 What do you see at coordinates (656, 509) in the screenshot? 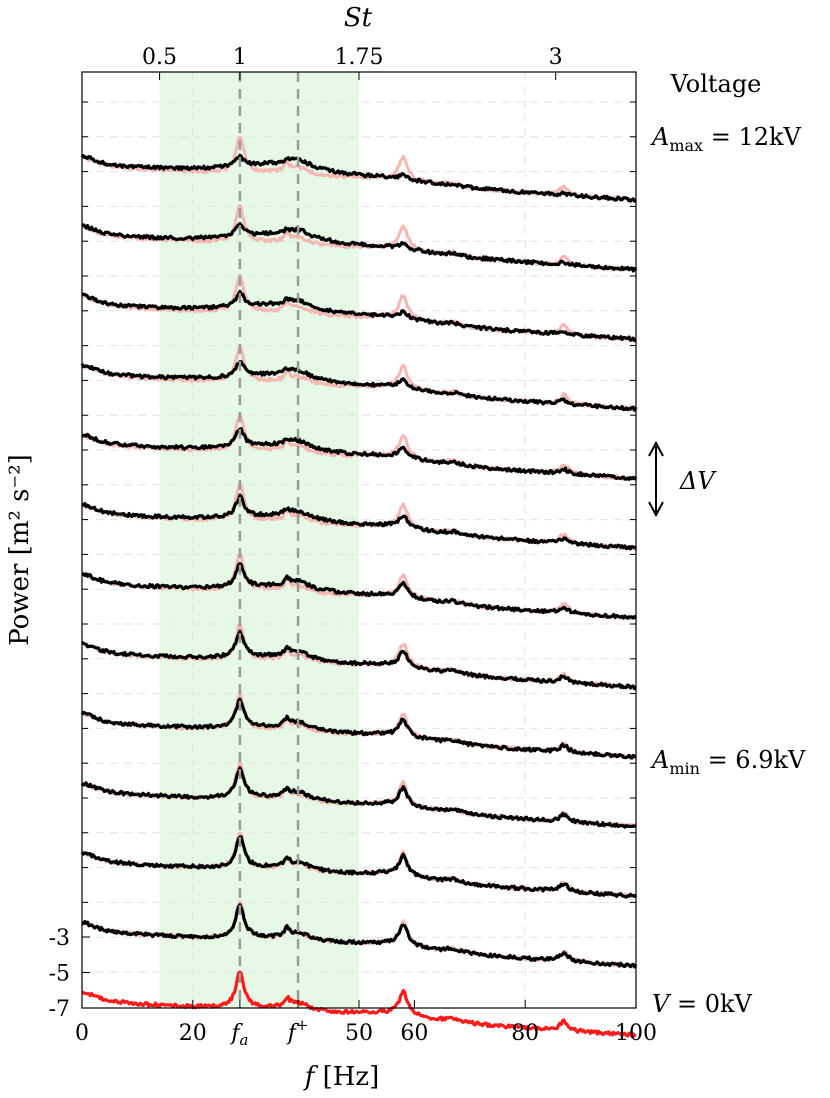
I see `delta-v-arrowhead-down` at bounding box center [656, 509].